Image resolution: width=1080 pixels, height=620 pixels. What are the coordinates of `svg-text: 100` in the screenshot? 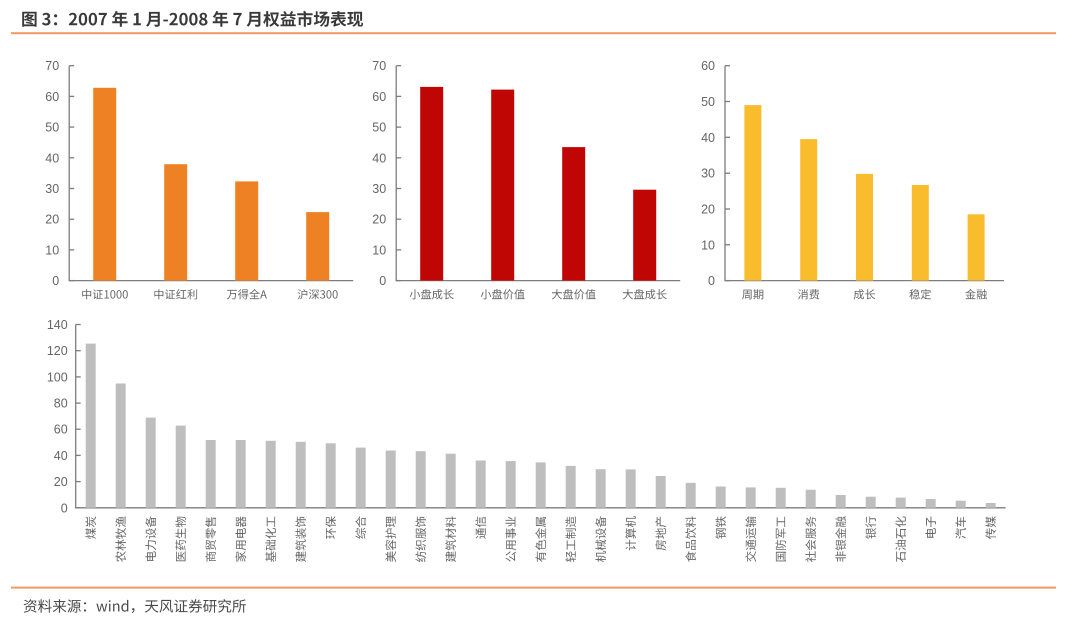 It's located at (57, 377).